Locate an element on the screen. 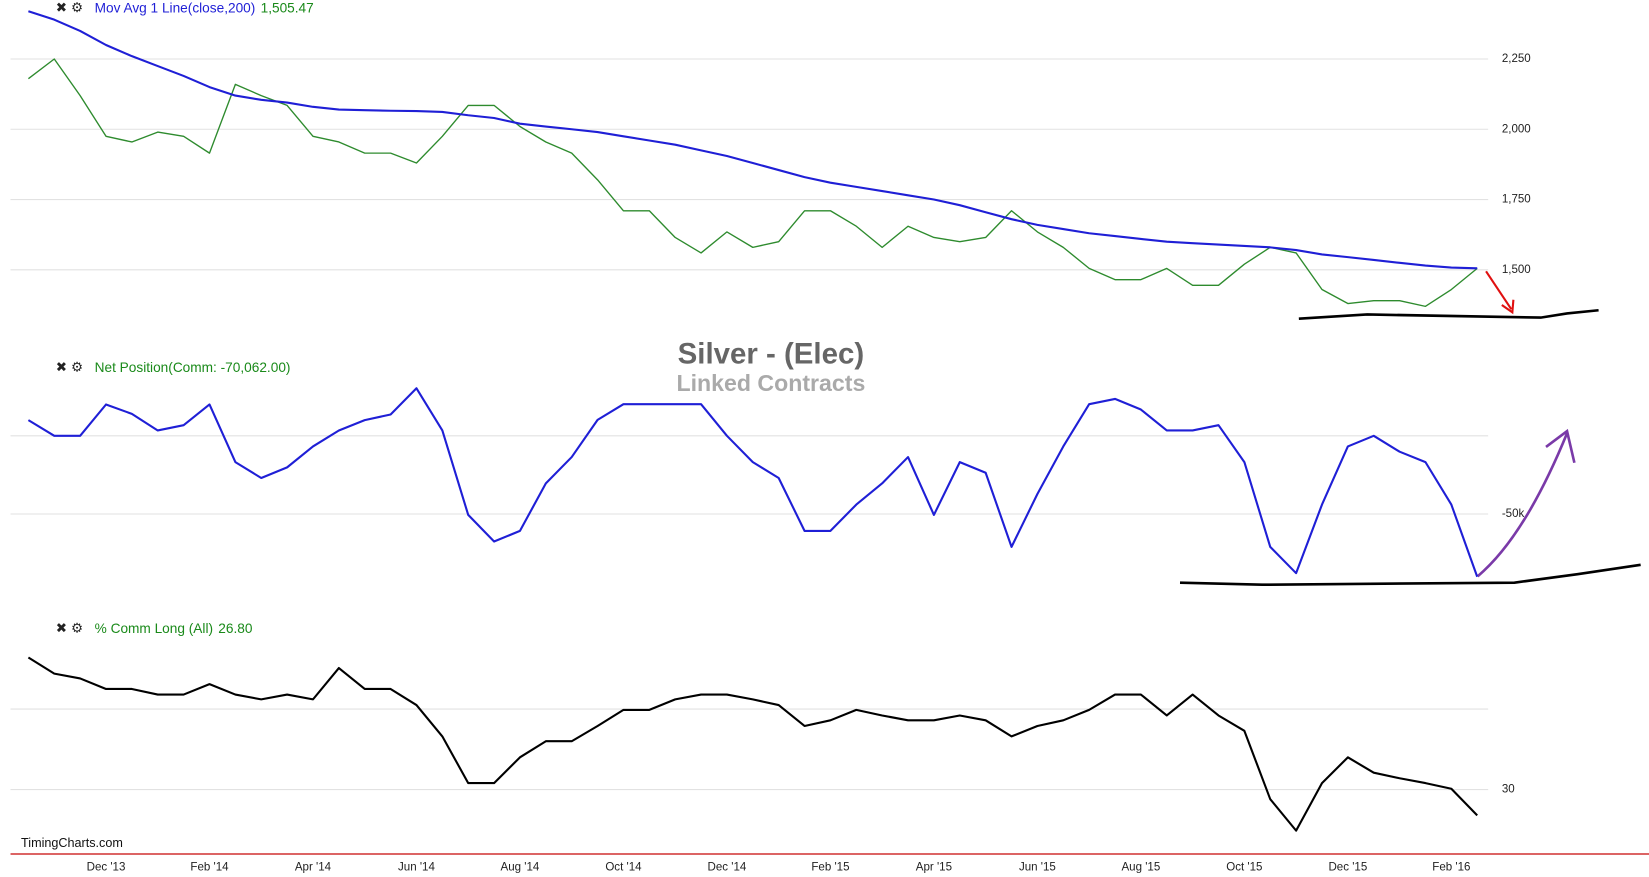 This screenshot has width=1649, height=877. x-tick-label: Dec '15 is located at coordinates (1347, 868).